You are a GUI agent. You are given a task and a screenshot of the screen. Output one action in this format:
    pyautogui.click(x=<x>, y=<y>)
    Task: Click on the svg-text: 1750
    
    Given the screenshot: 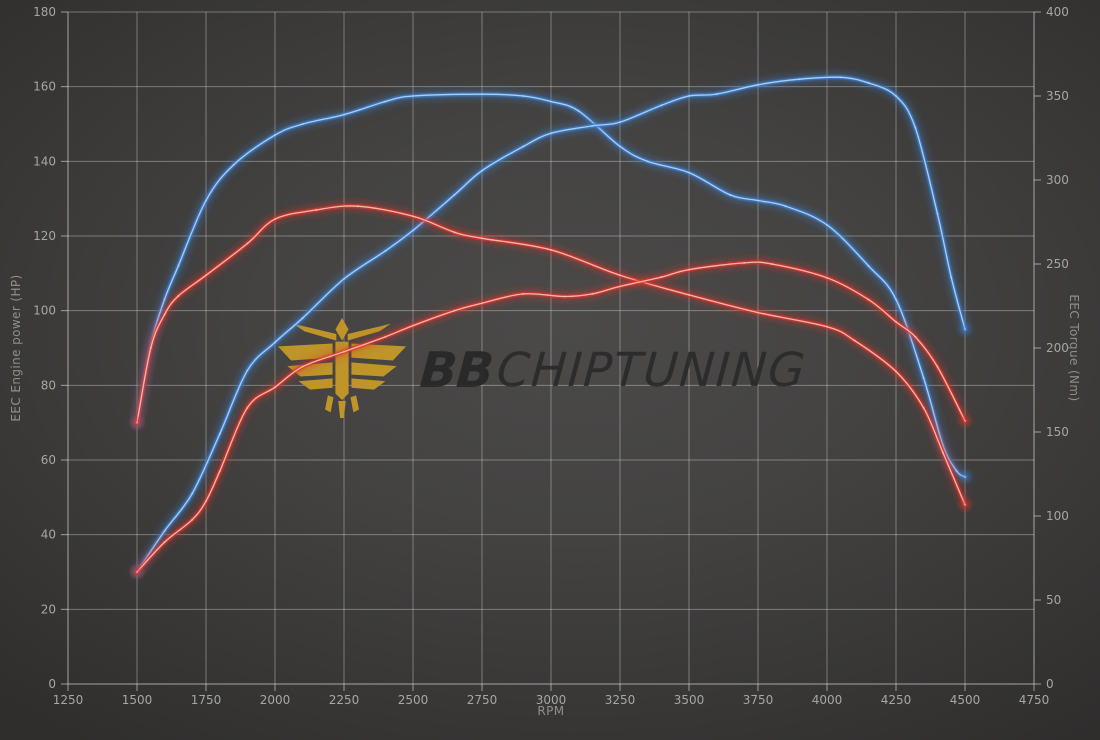 What is the action you would take?
    pyautogui.click(x=206, y=700)
    